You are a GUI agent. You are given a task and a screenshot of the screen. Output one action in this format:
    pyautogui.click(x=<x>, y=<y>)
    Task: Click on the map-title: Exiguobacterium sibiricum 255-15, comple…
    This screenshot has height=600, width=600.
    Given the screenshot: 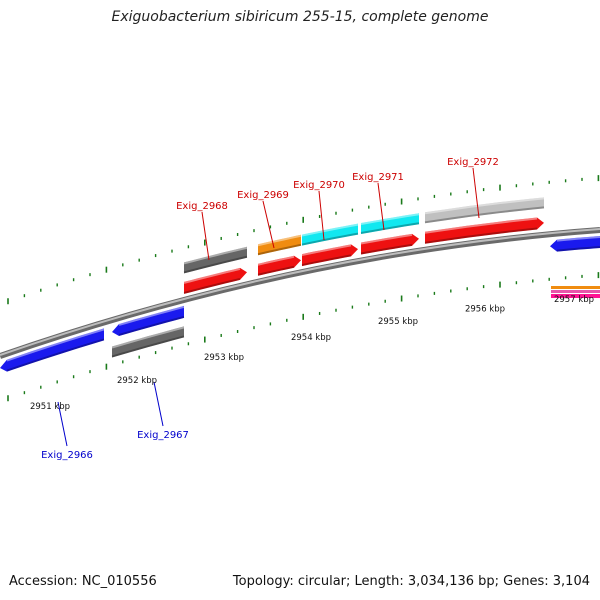 What is the action you would take?
    pyautogui.click(x=300, y=17)
    